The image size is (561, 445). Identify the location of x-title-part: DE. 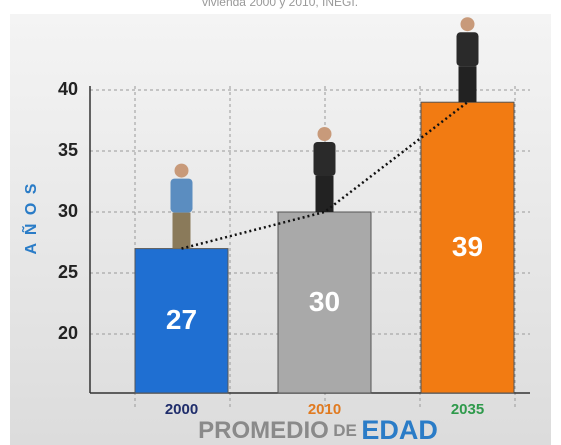
(345, 430).